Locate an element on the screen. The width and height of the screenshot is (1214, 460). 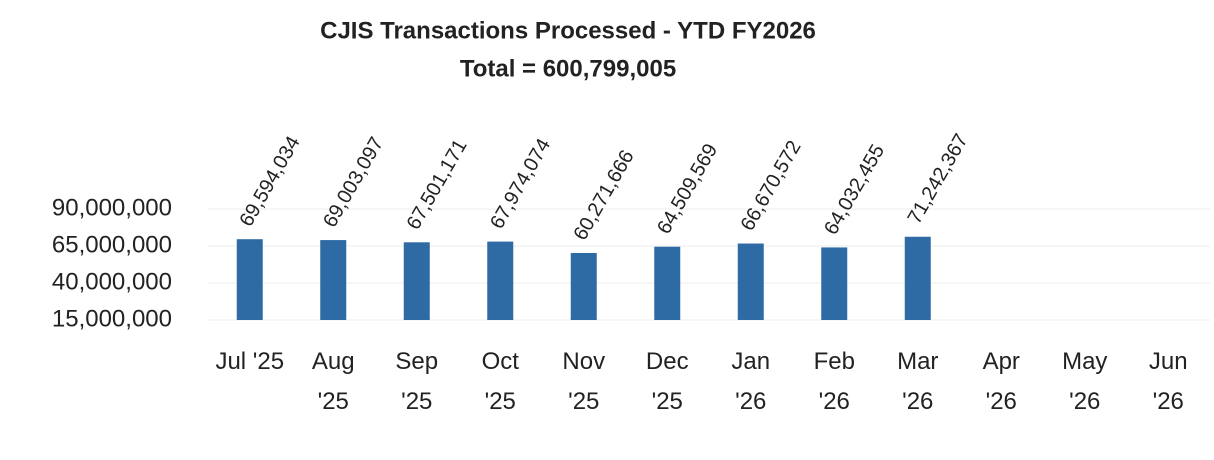
data-label: 60,271,666 is located at coordinates (604, 195).